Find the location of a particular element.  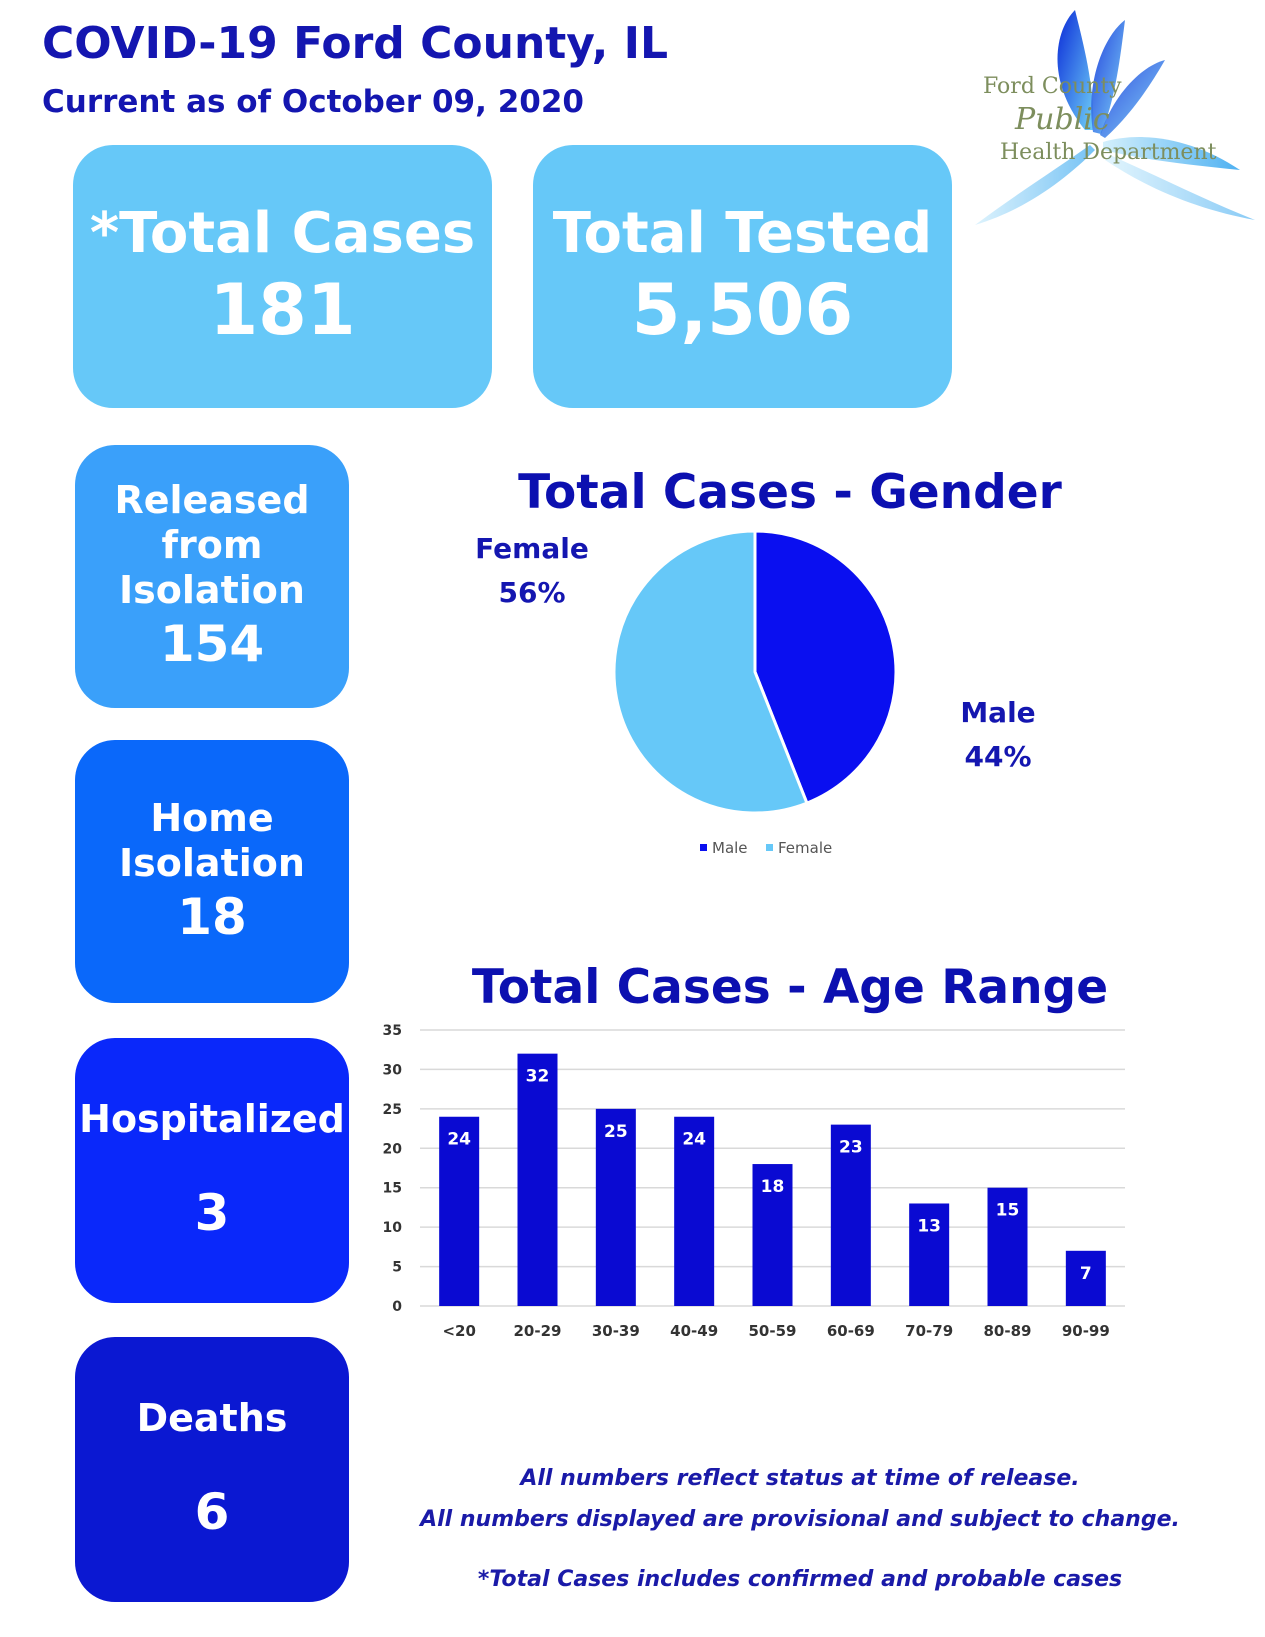

total-cases-card: *Total Cases 181 is located at coordinates (282, 276).